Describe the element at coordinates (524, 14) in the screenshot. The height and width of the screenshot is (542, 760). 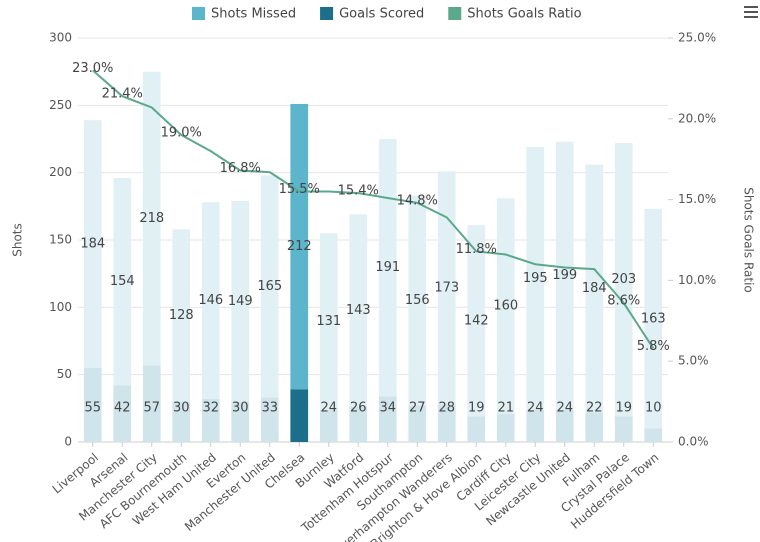
I see `legend-label: Shots Goals Ratio` at that location.